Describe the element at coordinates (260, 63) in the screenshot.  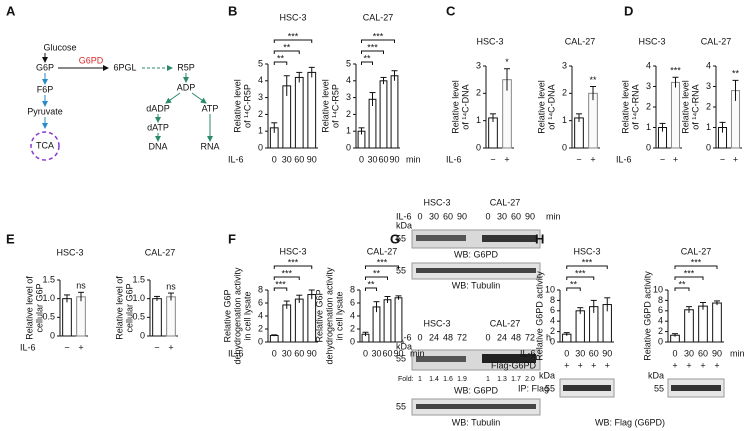
I see `y-tick-label: 5` at that location.